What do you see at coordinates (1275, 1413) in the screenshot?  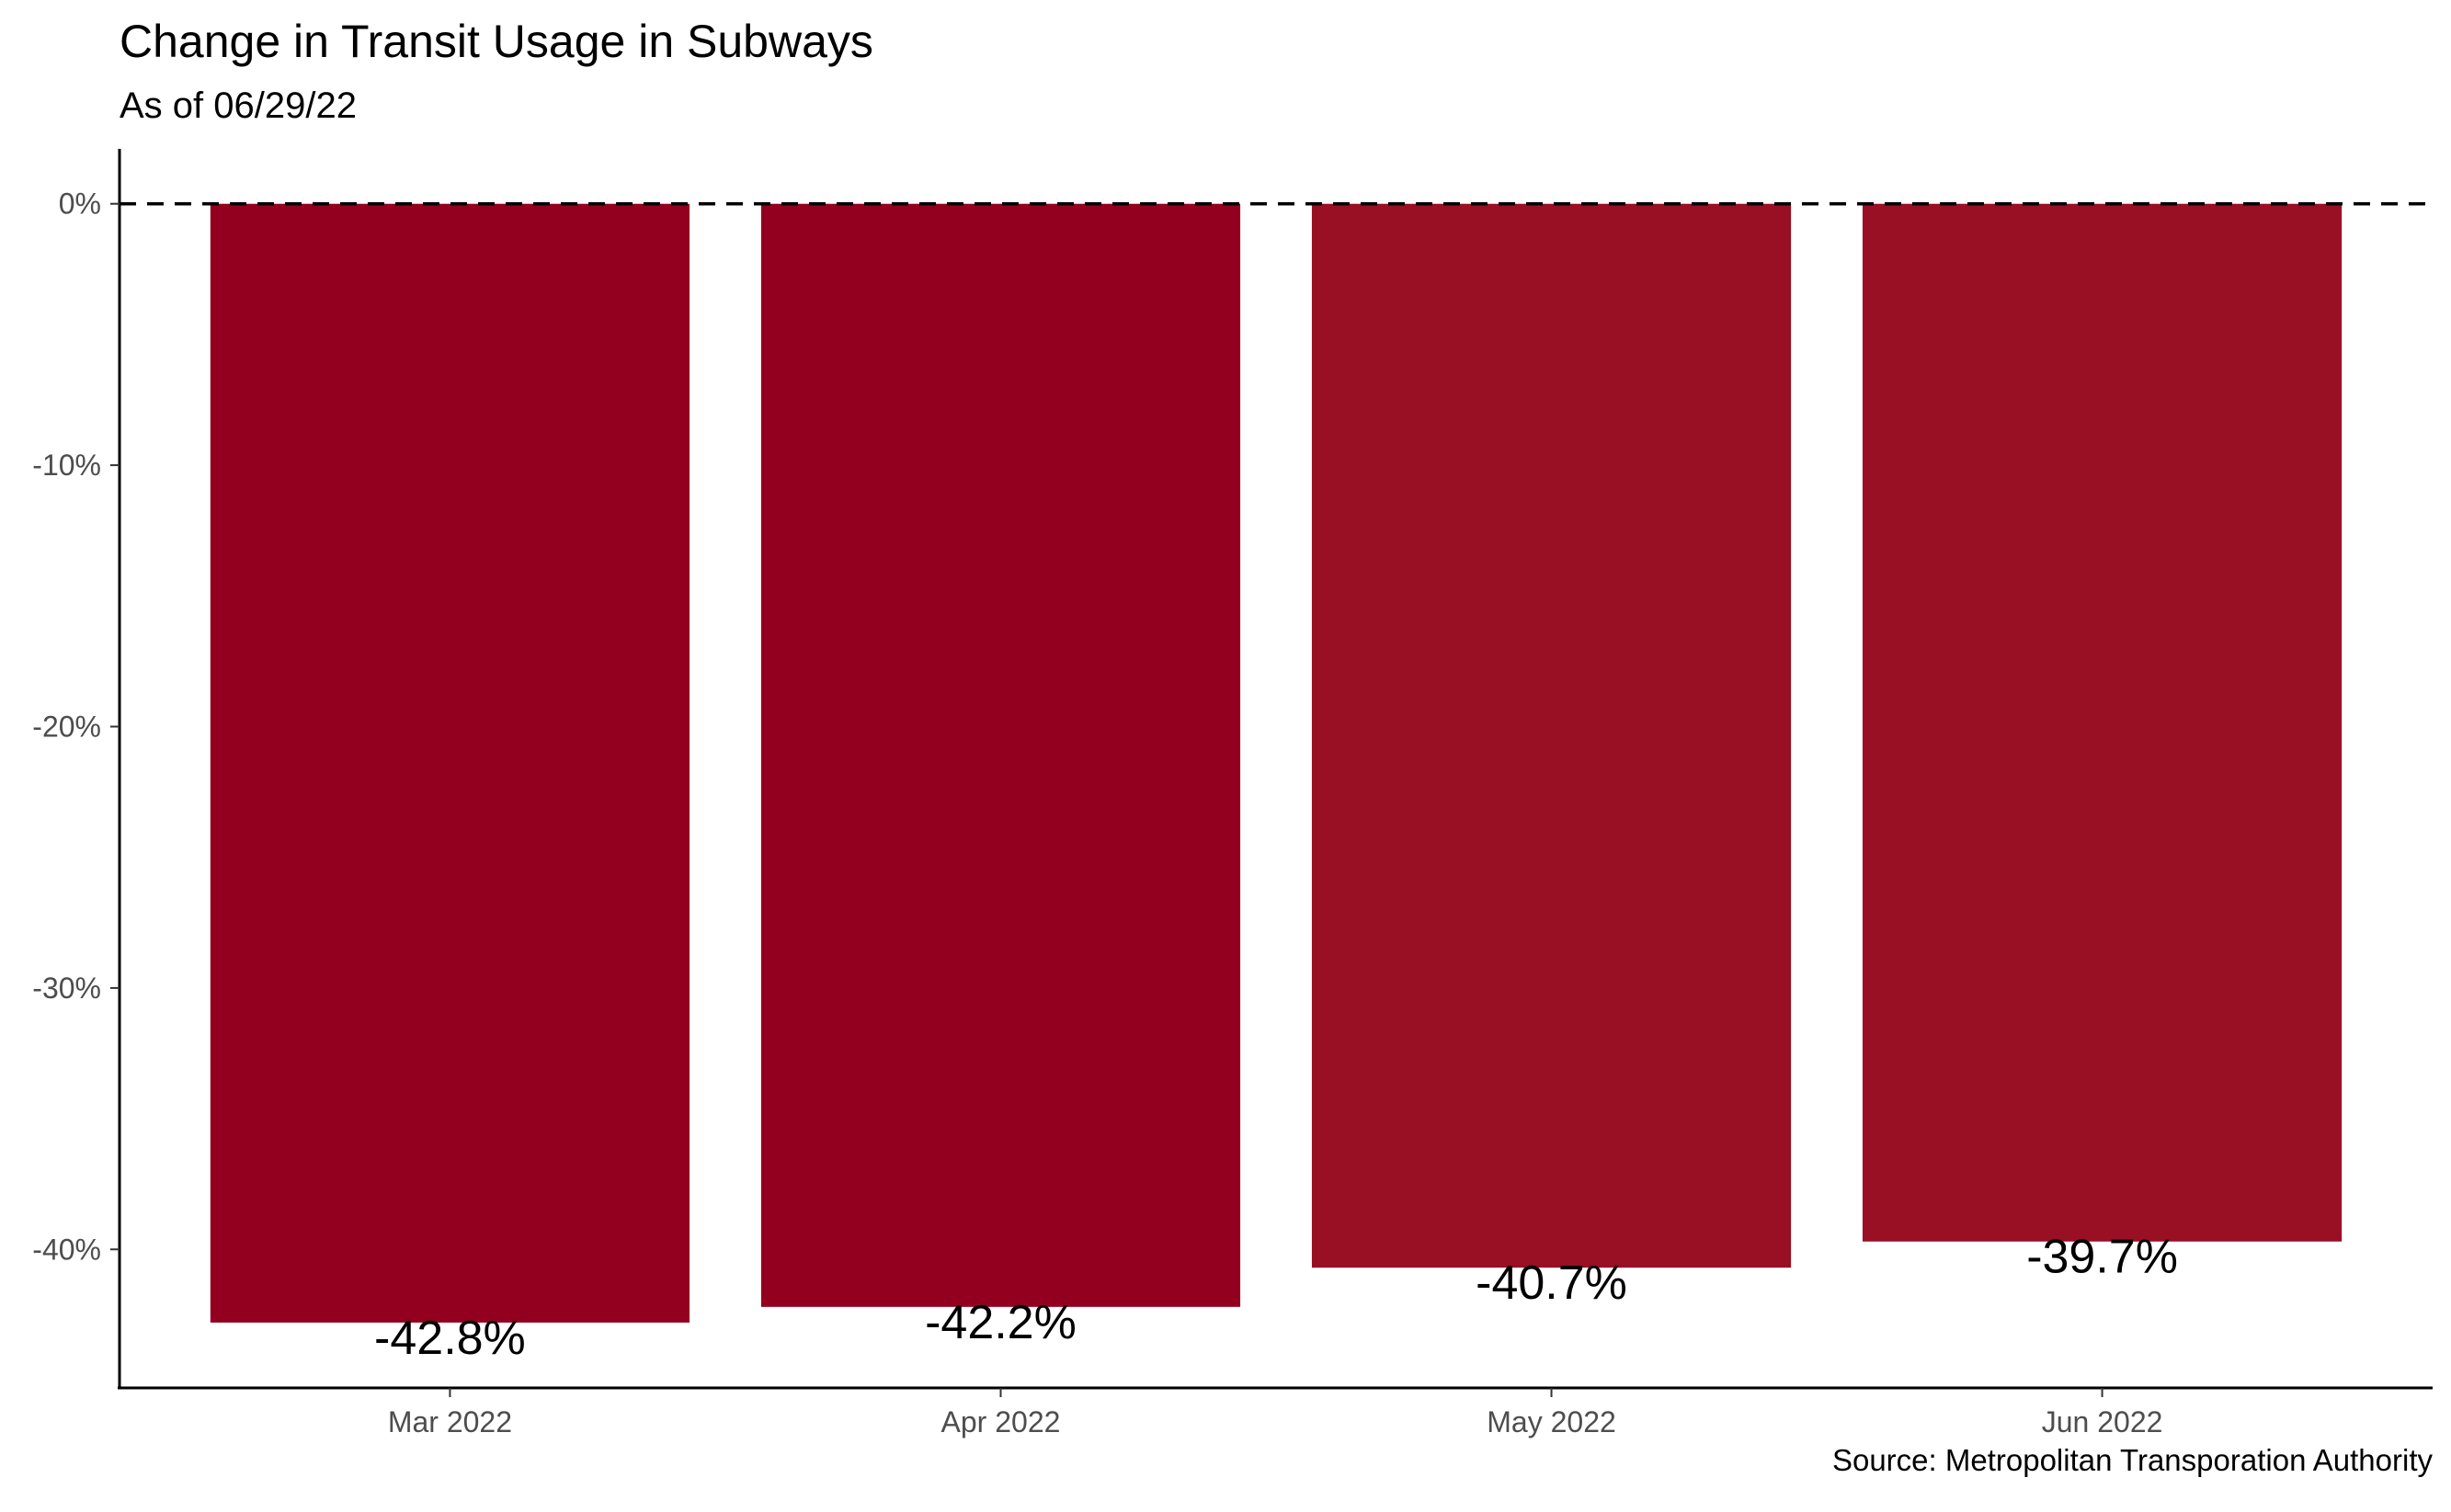 I see `x-axis: Mar 2022 Apr 2022 May 2022 Jun 2022` at bounding box center [1275, 1413].